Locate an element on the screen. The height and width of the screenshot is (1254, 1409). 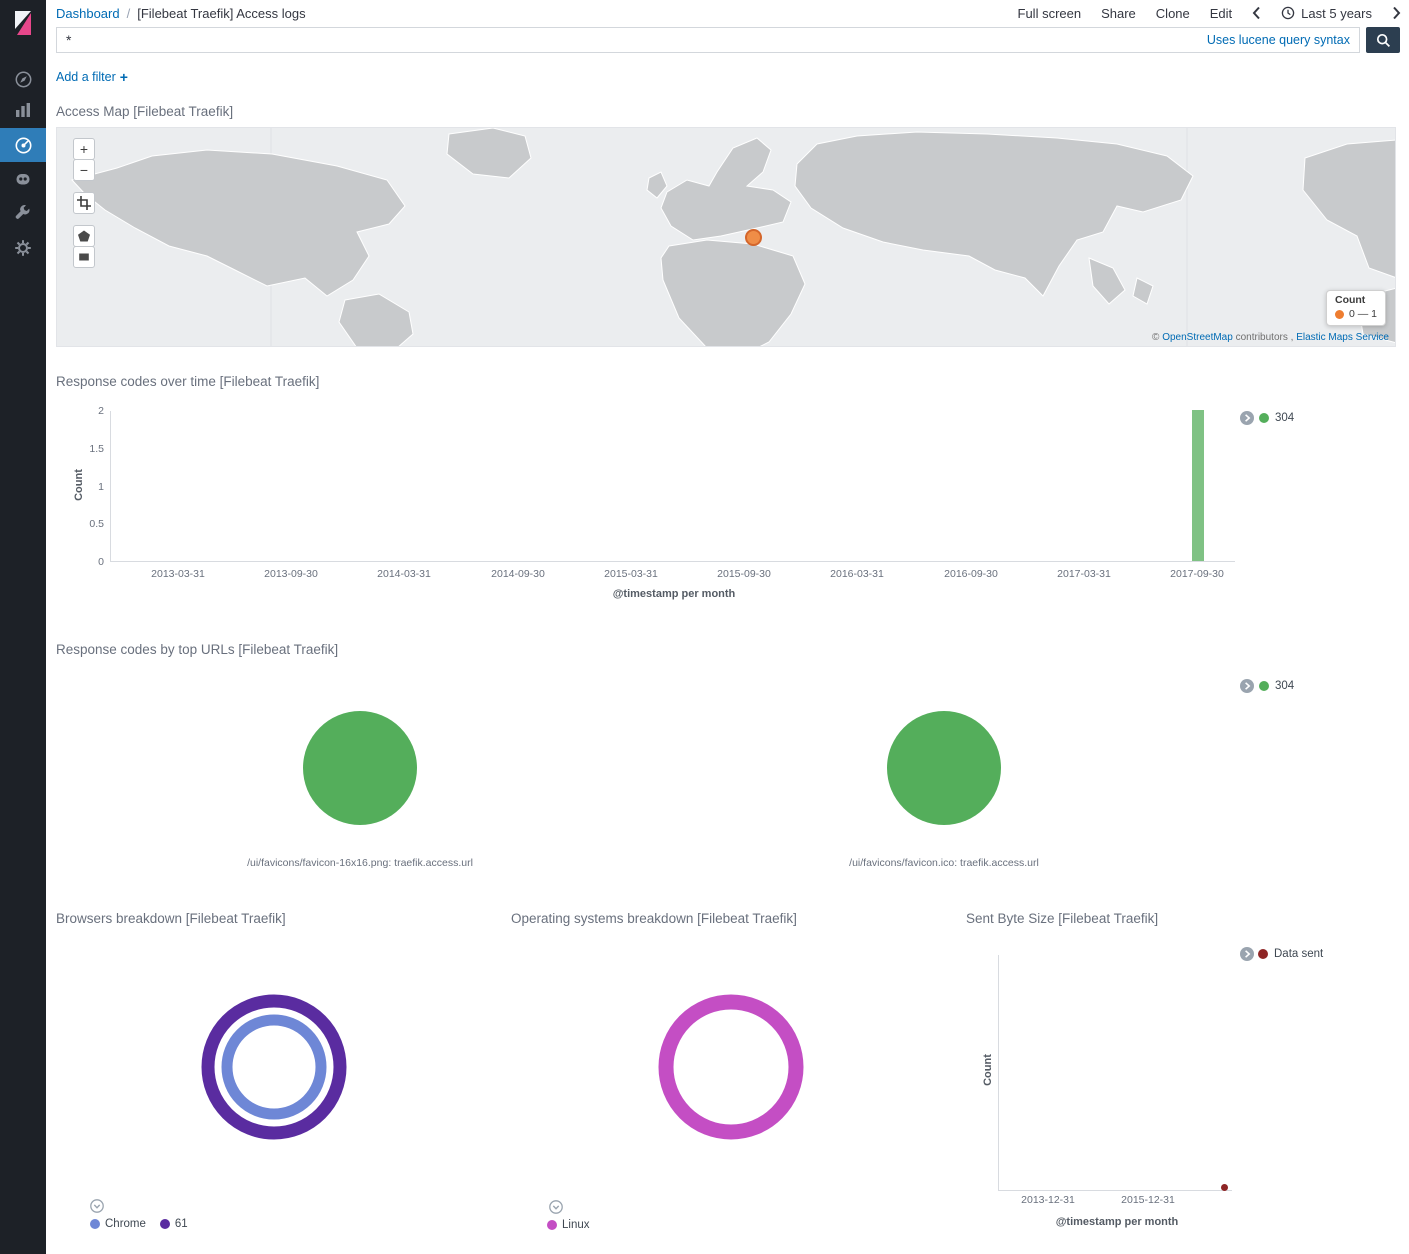
time-picker-button: Last 5 years is located at coordinates (1326, 13).